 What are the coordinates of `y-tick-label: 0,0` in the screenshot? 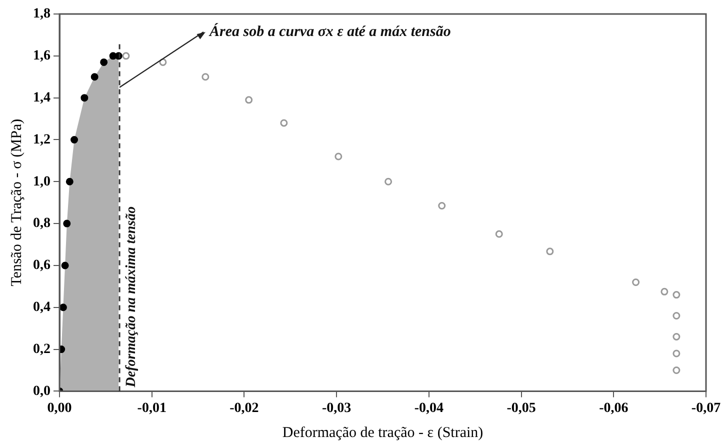 It's located at (41, 391).